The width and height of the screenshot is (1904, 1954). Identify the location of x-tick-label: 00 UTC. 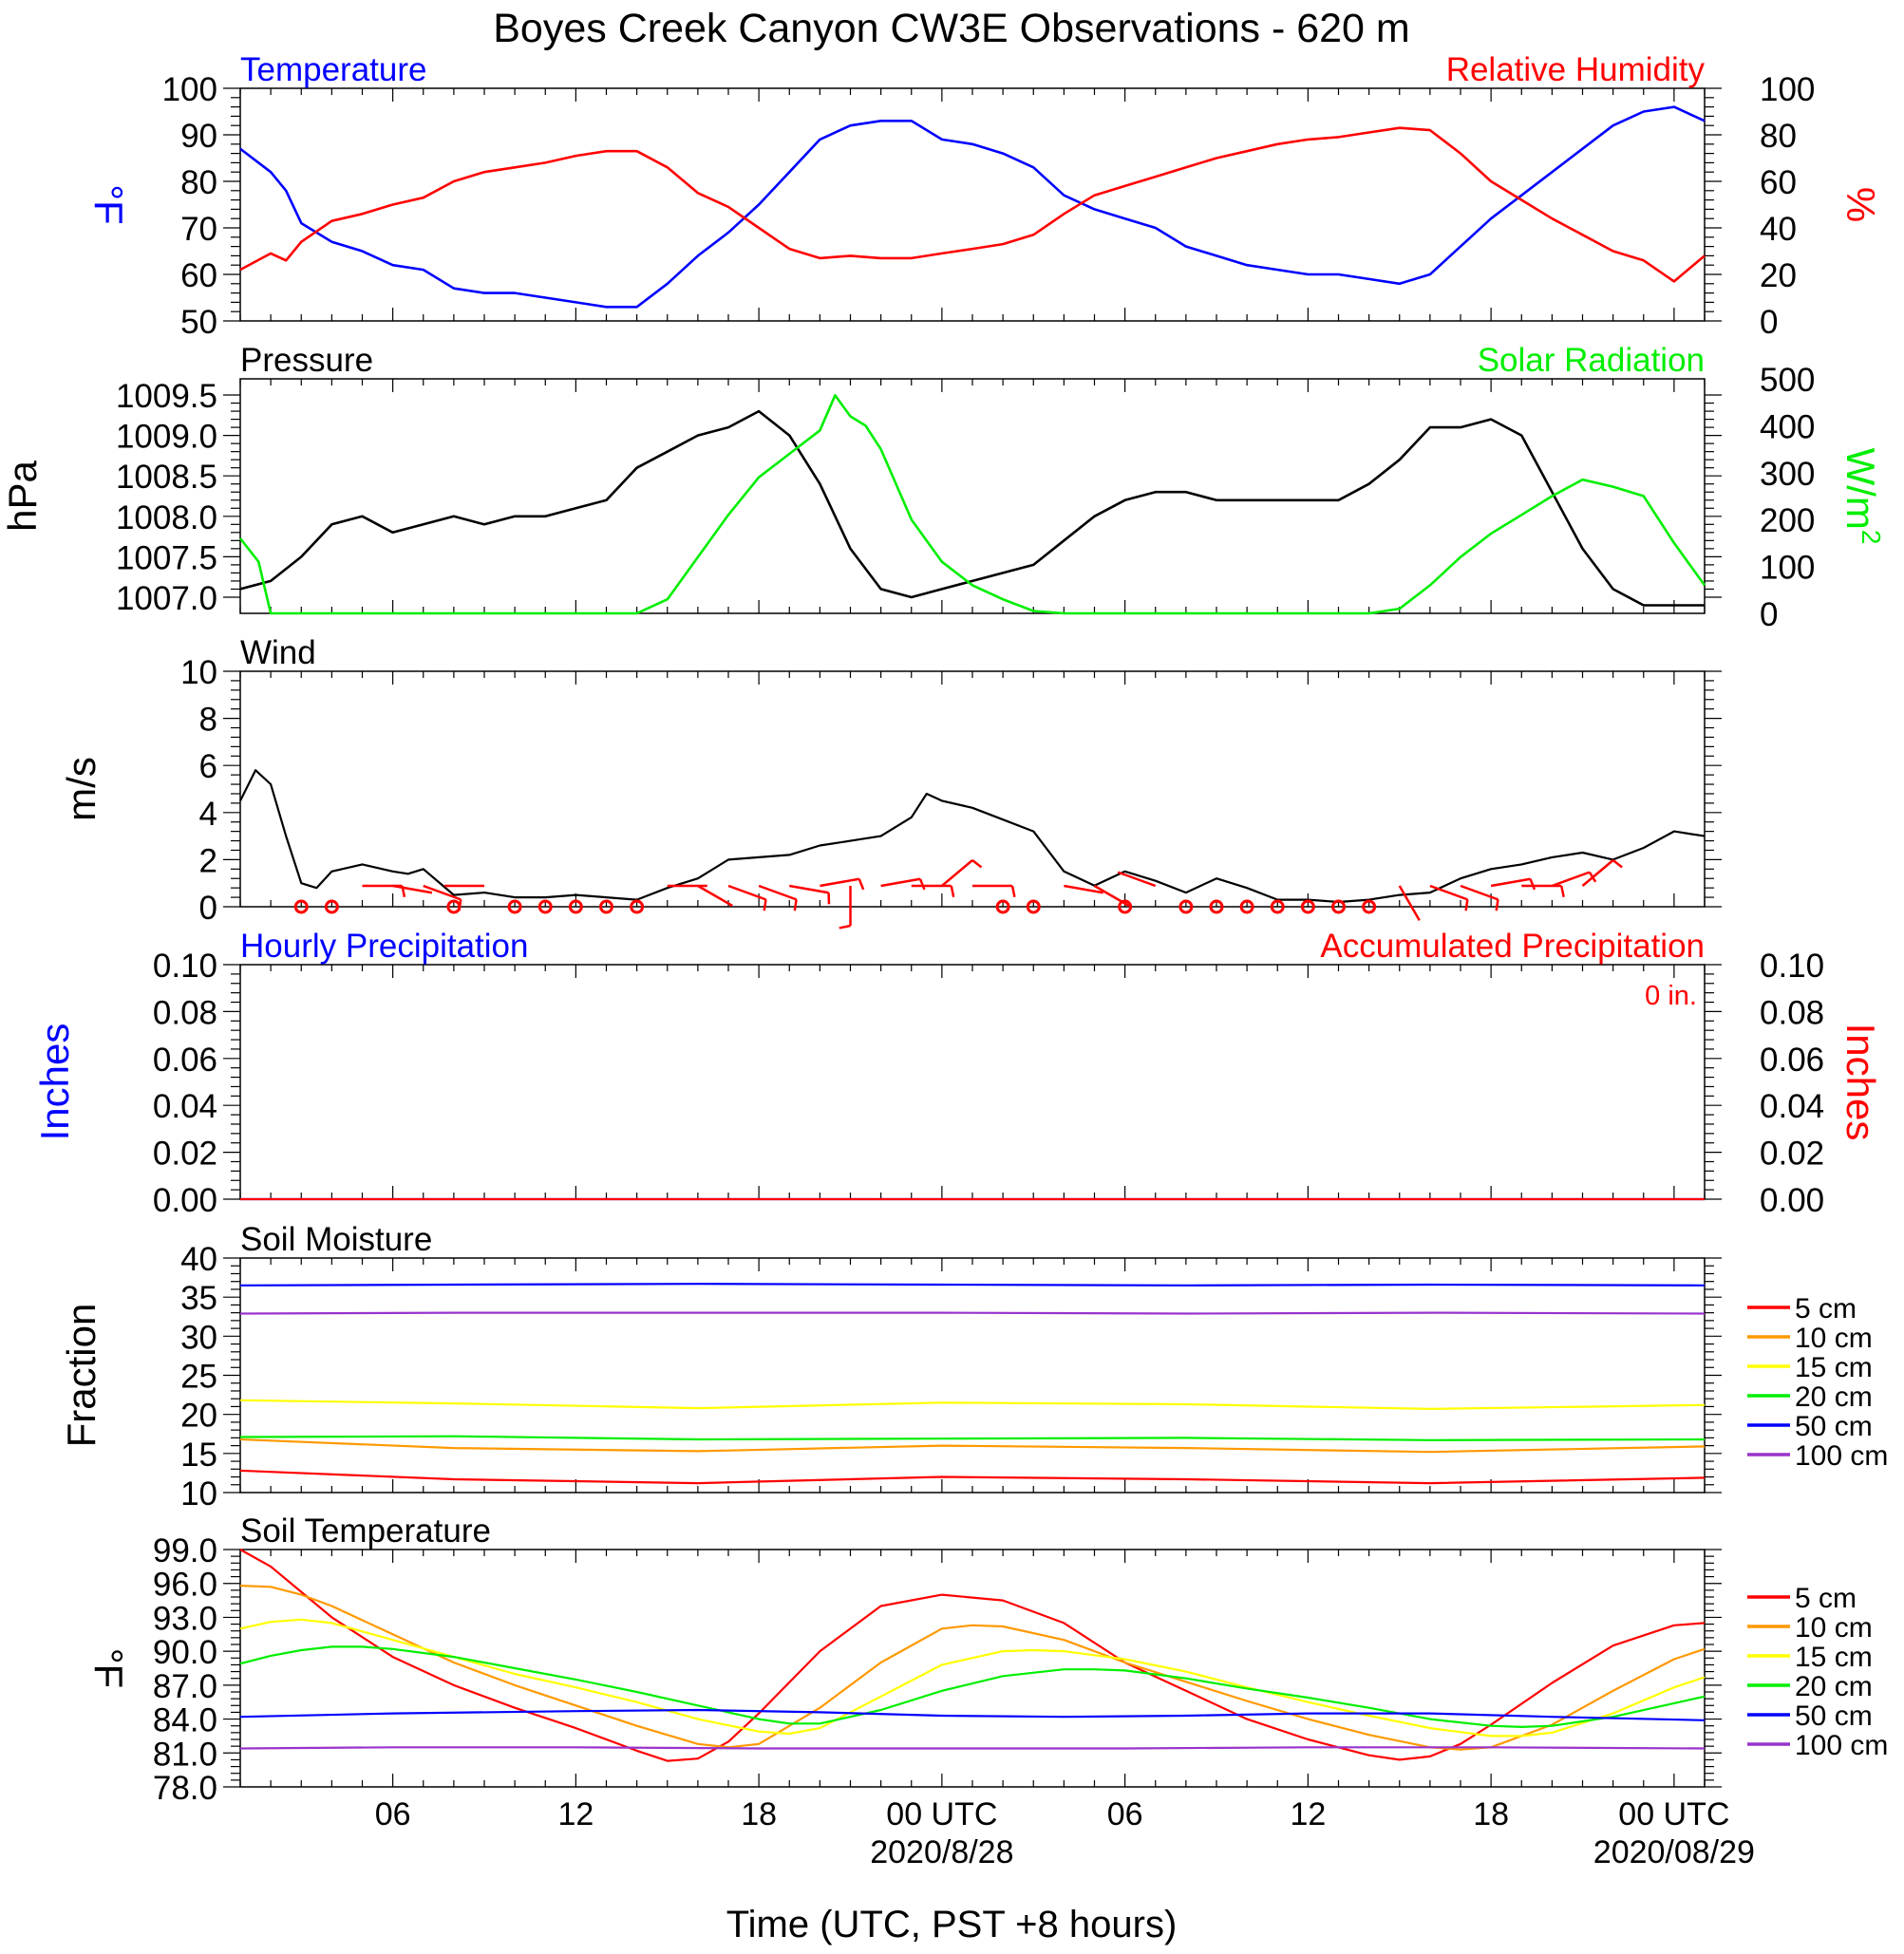
(1673, 1814).